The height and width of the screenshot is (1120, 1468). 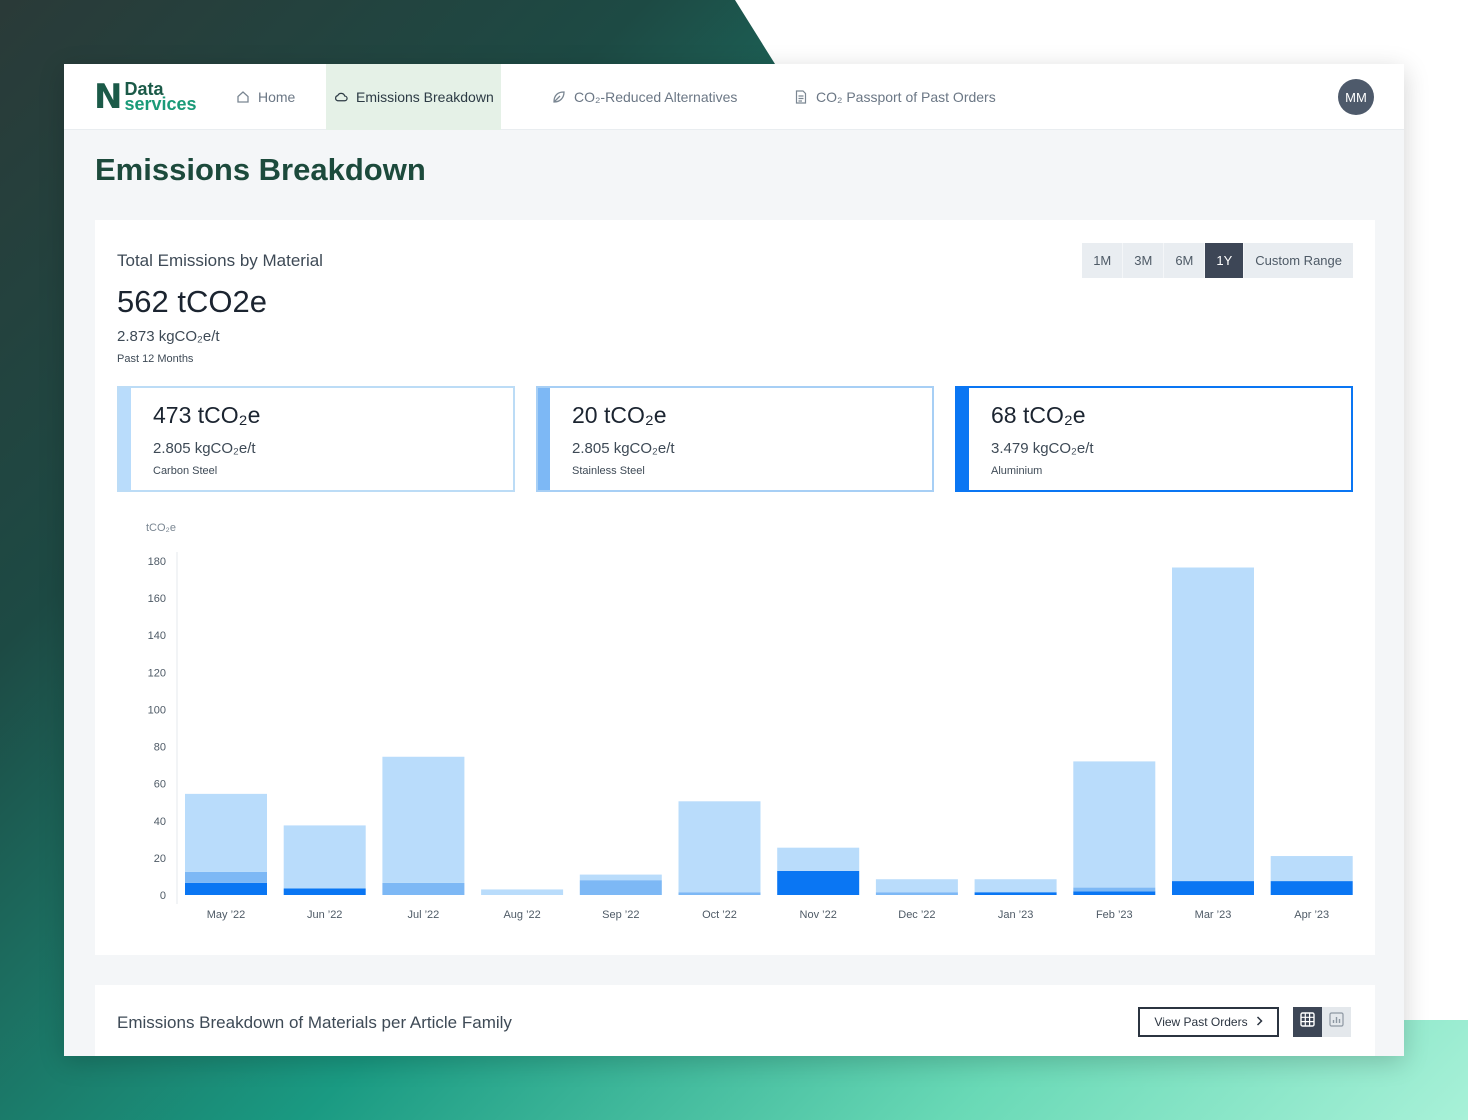 I want to click on cloud-icon, so click(x=341, y=97).